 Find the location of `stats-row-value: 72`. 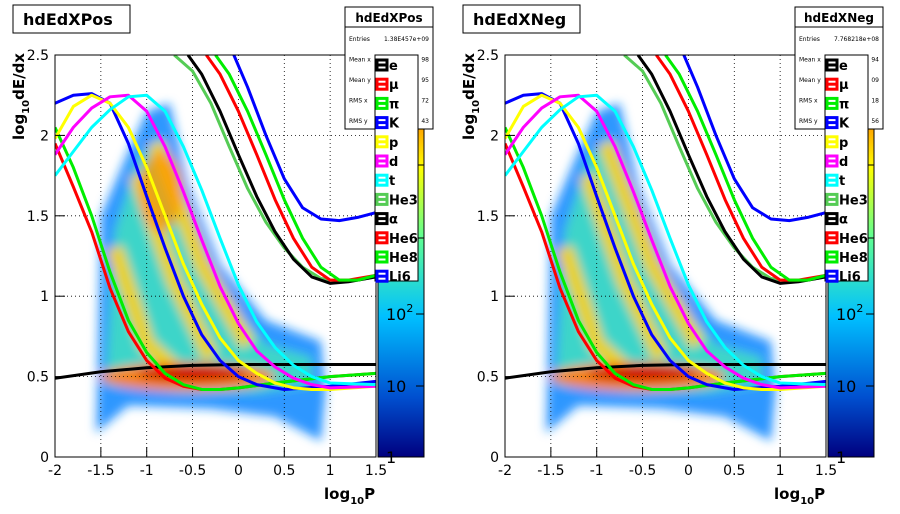

stats-row-value: 72 is located at coordinates (425, 101).